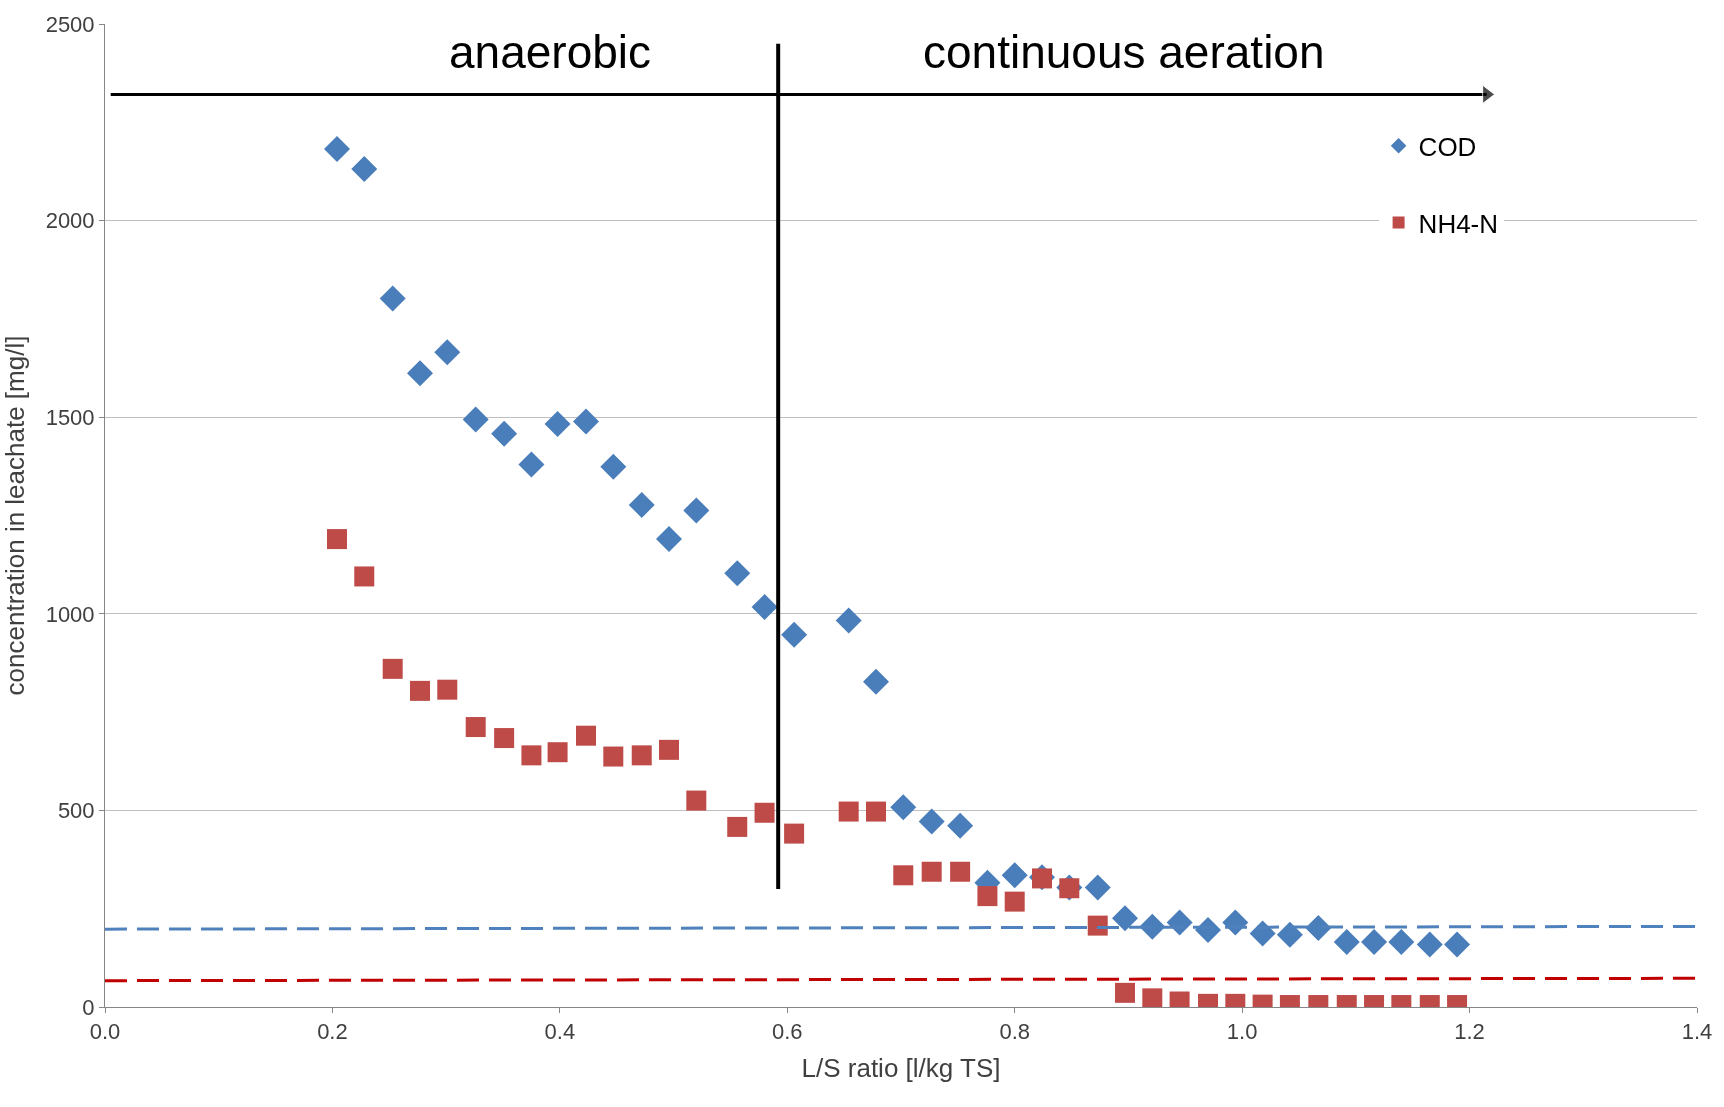 The width and height of the screenshot is (1724, 1107). Describe the element at coordinates (1447, 146) in the screenshot. I see `legend-label: COD` at that location.